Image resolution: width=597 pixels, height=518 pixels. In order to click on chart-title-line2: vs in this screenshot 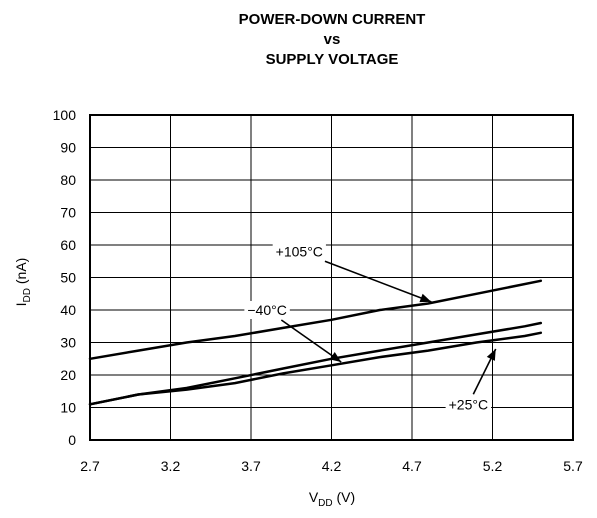, I will do `click(332, 39)`.